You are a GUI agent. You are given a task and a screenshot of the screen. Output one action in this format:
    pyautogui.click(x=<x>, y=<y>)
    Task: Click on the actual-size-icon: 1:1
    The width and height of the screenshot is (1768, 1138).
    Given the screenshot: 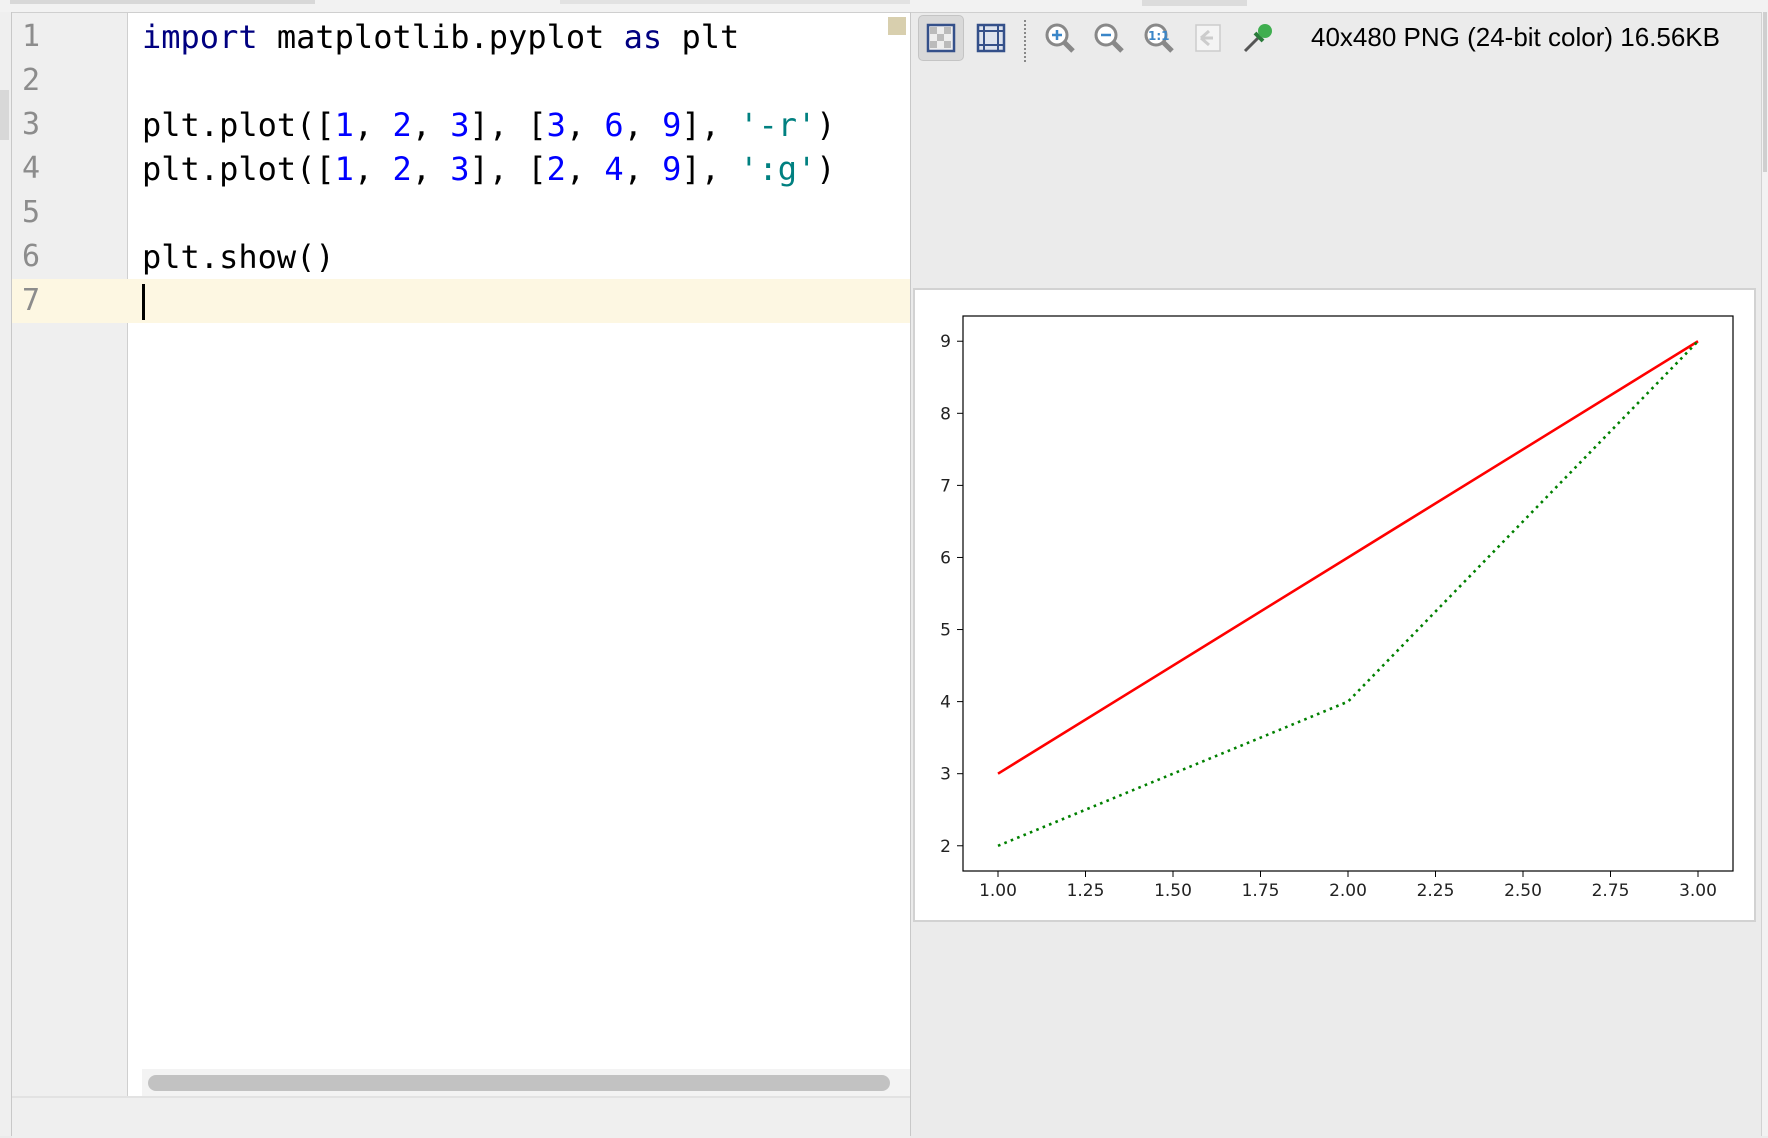 What is the action you would take?
    pyautogui.click(x=1159, y=38)
    